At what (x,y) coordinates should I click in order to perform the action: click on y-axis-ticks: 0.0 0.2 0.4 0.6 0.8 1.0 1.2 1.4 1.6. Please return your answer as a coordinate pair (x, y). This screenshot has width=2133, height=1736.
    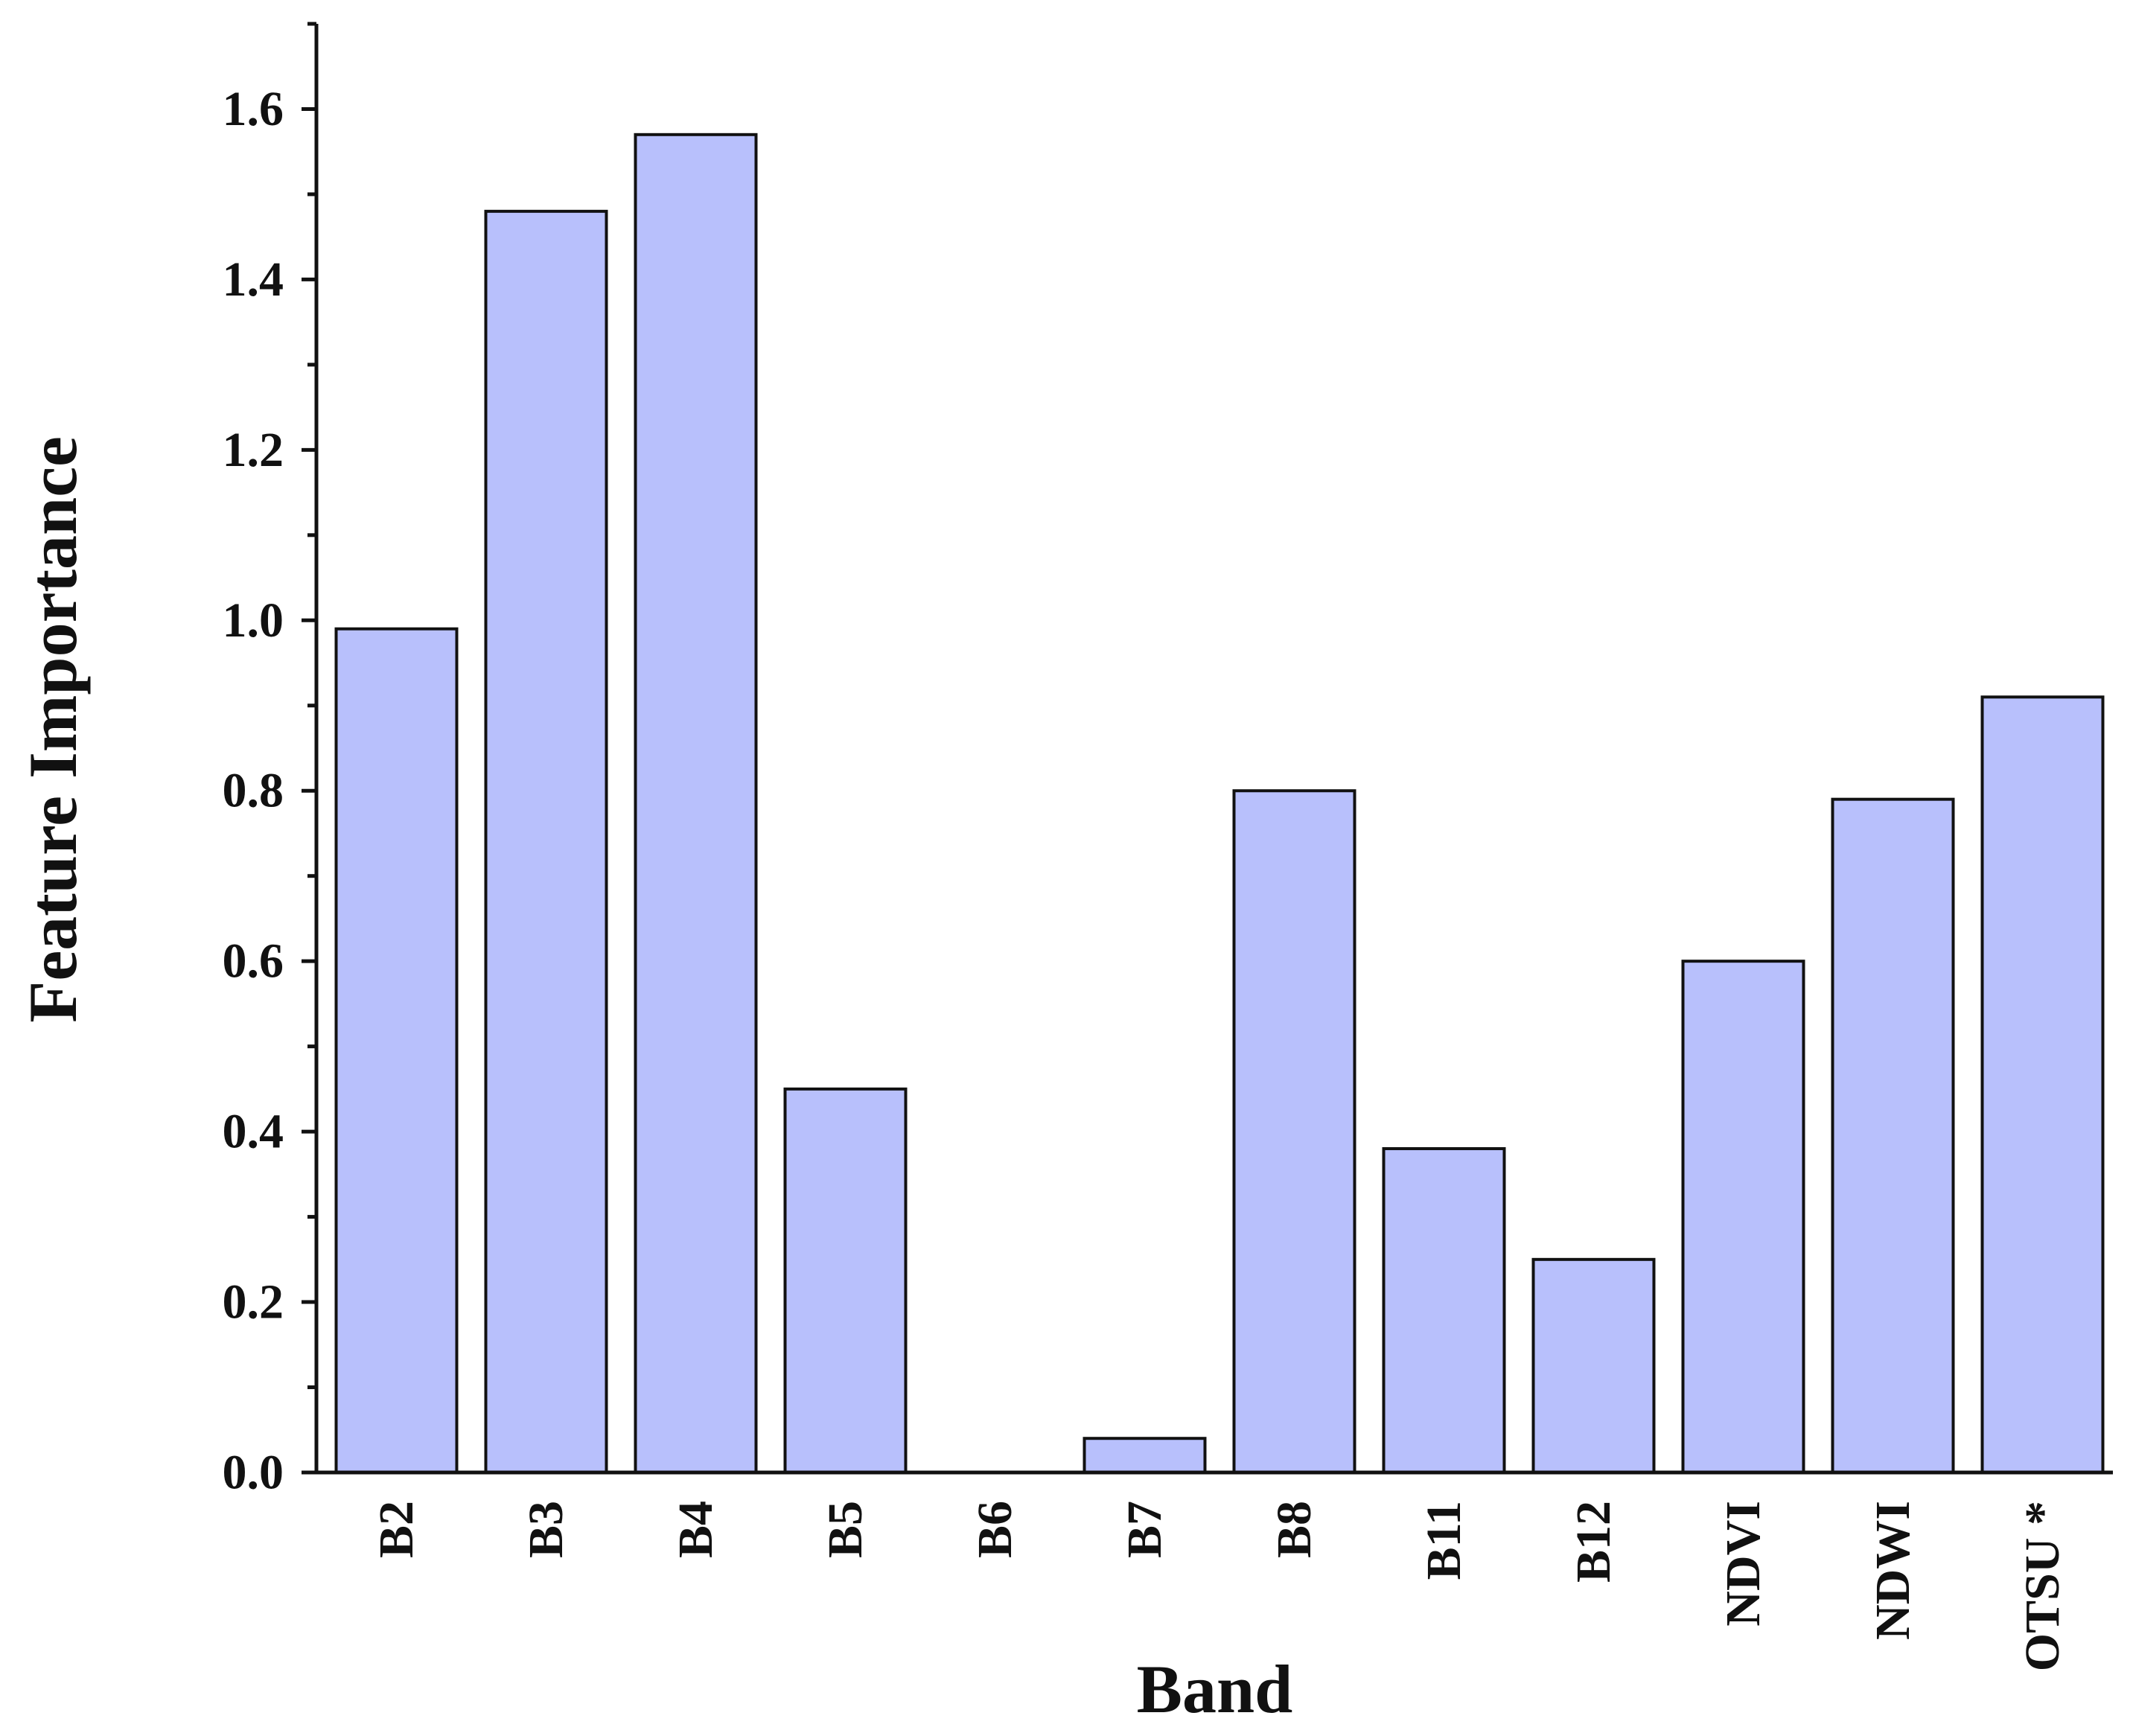
    Looking at the image, I should click on (269, 761).